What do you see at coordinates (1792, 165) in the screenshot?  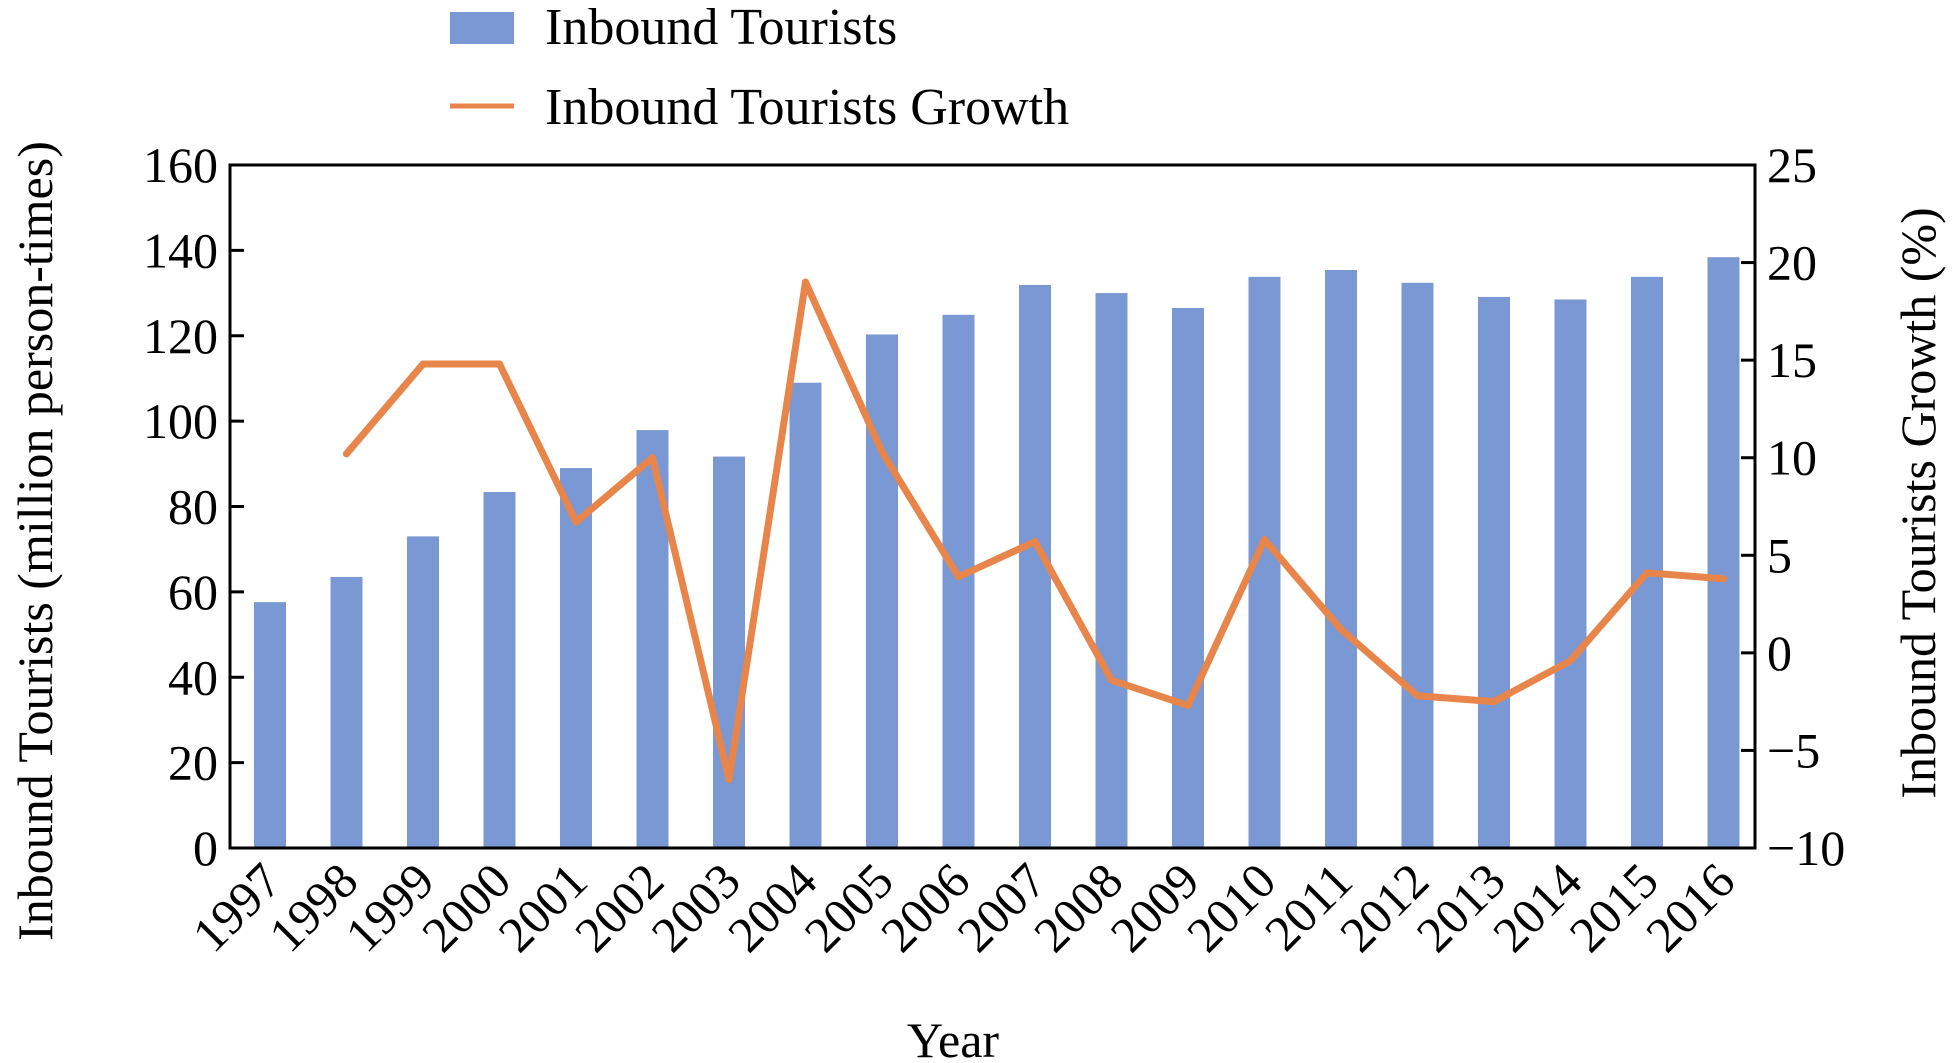 I see `right-tick-label: 25` at bounding box center [1792, 165].